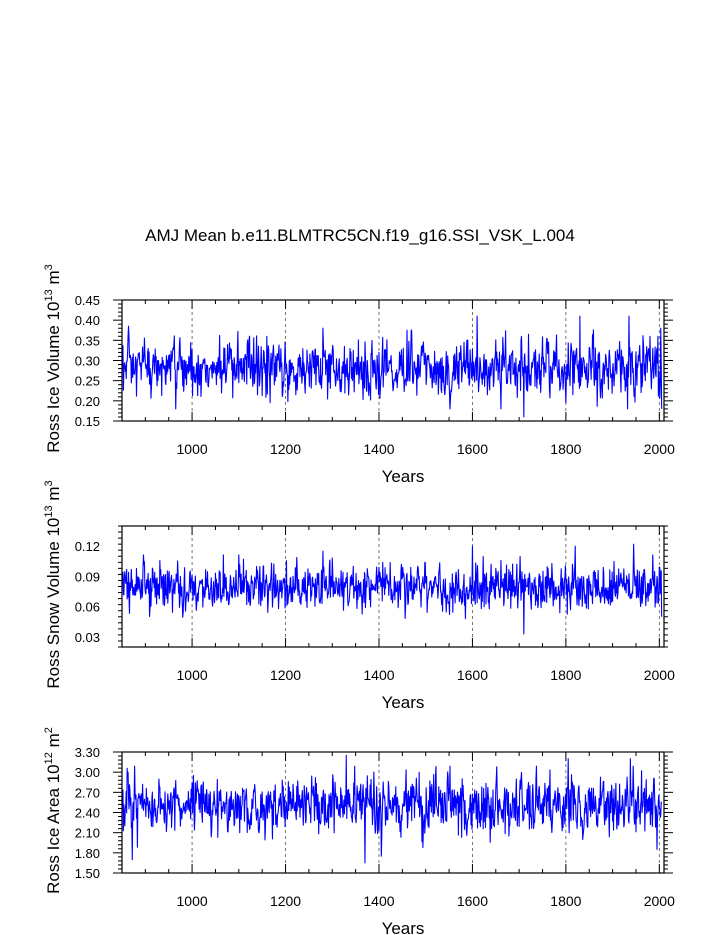 This screenshot has width=723, height=935. Describe the element at coordinates (87, 792) in the screenshot. I see `y-tick-label: 2.70` at that location.